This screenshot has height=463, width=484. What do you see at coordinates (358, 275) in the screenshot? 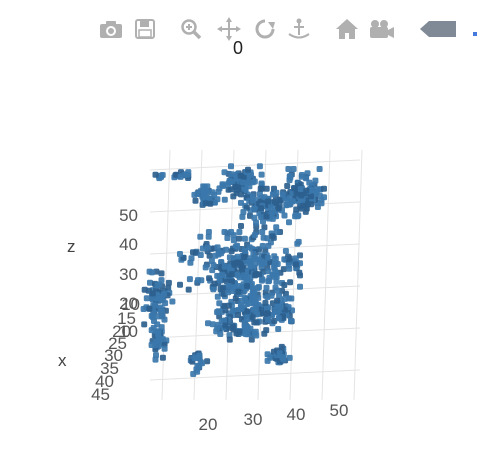
I see `grid-line` at bounding box center [358, 275].